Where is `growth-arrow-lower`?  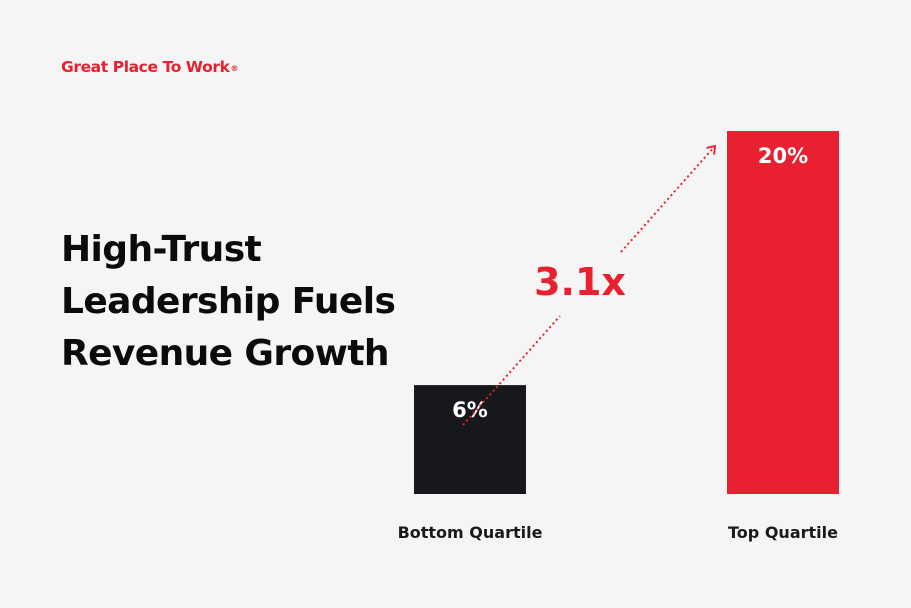 growth-arrow-lower is located at coordinates (511, 370).